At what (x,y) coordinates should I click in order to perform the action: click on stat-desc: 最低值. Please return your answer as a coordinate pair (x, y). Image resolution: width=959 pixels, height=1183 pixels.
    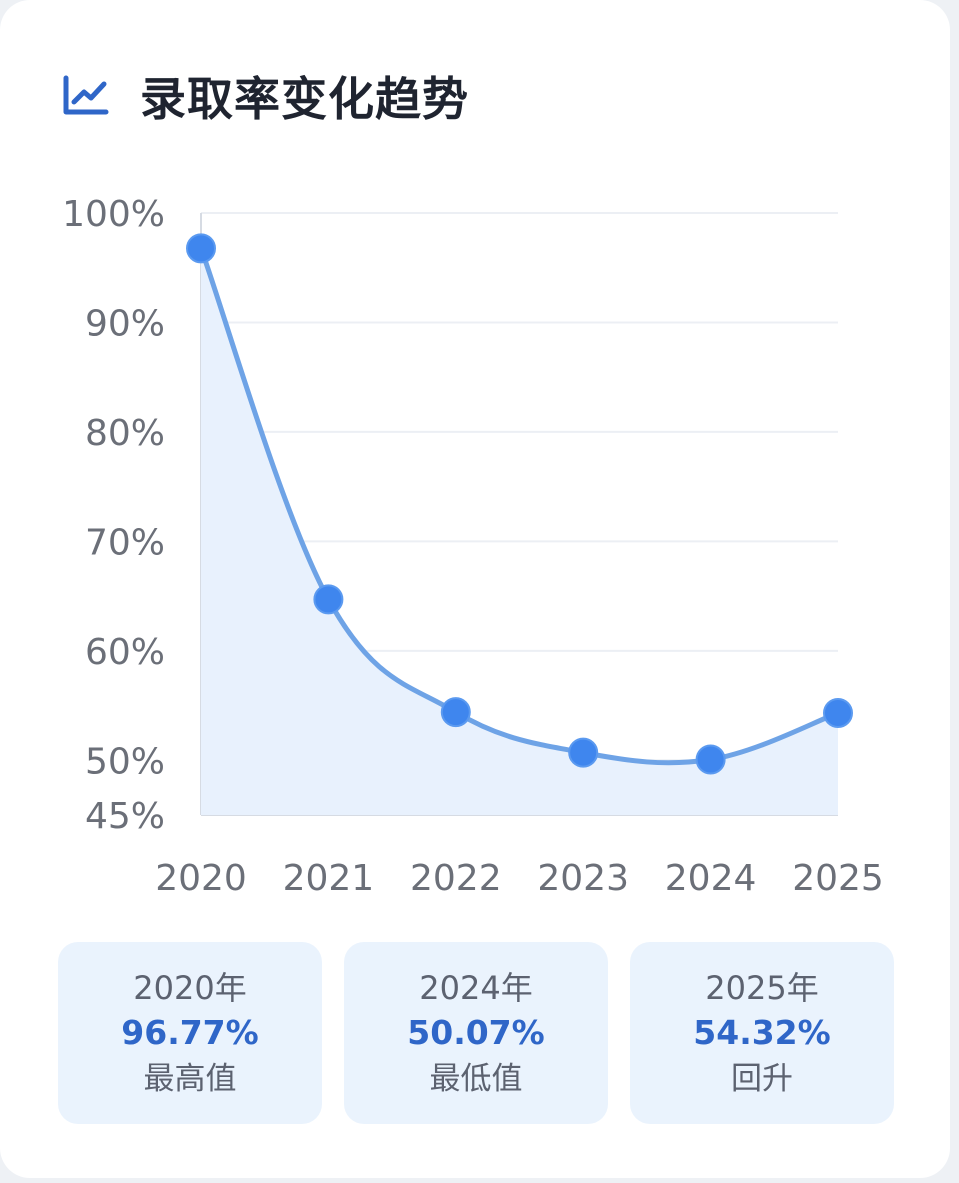
    Looking at the image, I should click on (476, 1079).